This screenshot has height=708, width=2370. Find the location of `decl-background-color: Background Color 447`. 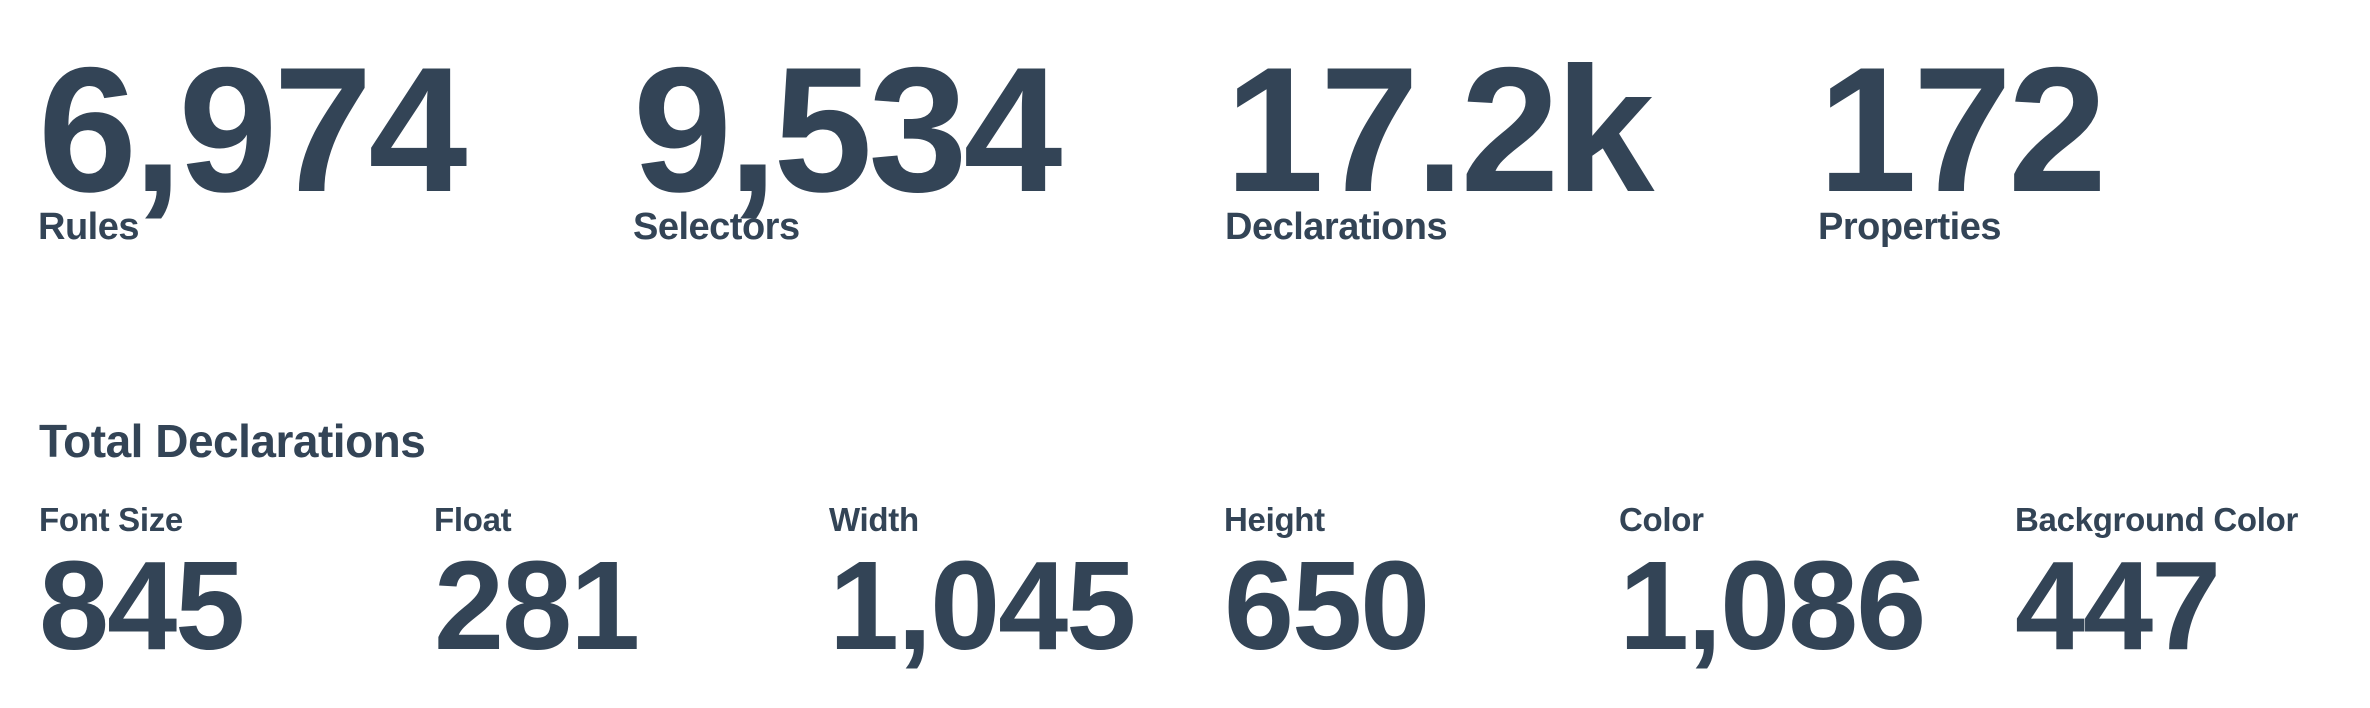

decl-background-color: Background Color 447 is located at coordinates (2157, 588).